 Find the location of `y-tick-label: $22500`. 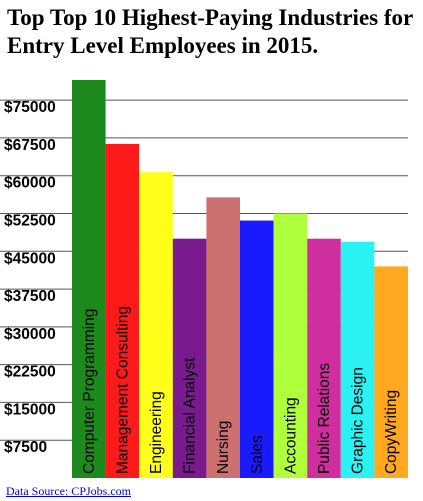

y-tick-label: $22500 is located at coordinates (30, 372).